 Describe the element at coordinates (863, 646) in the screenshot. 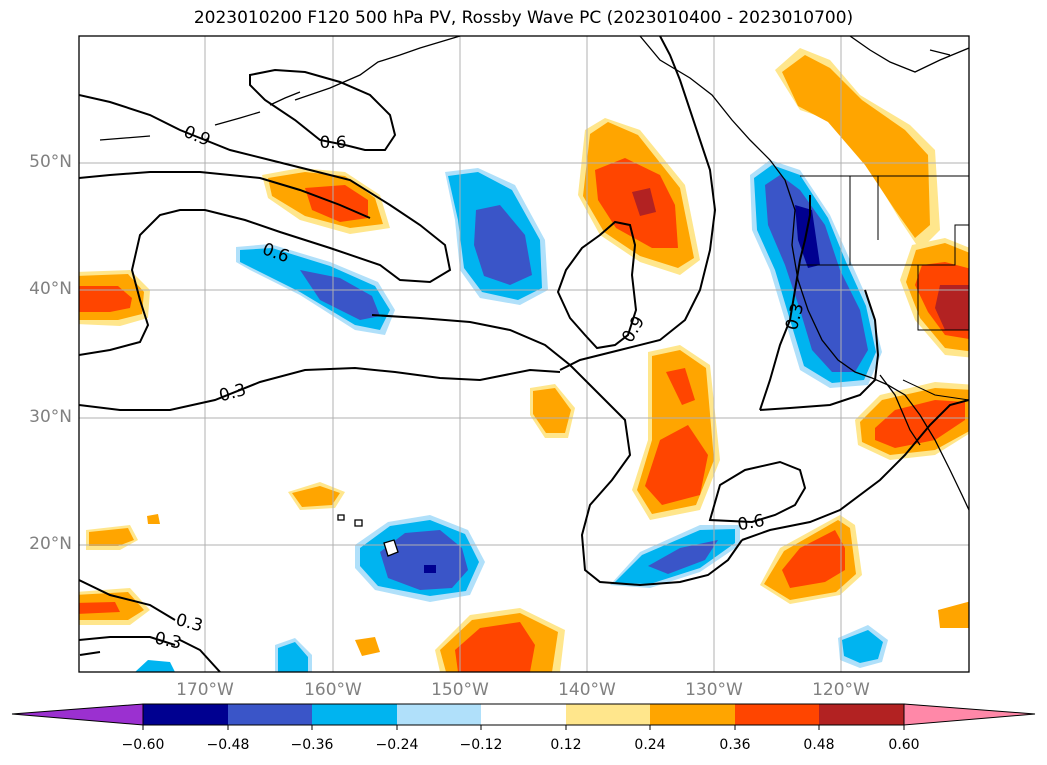

I see `negative-anomaly-120w` at that location.